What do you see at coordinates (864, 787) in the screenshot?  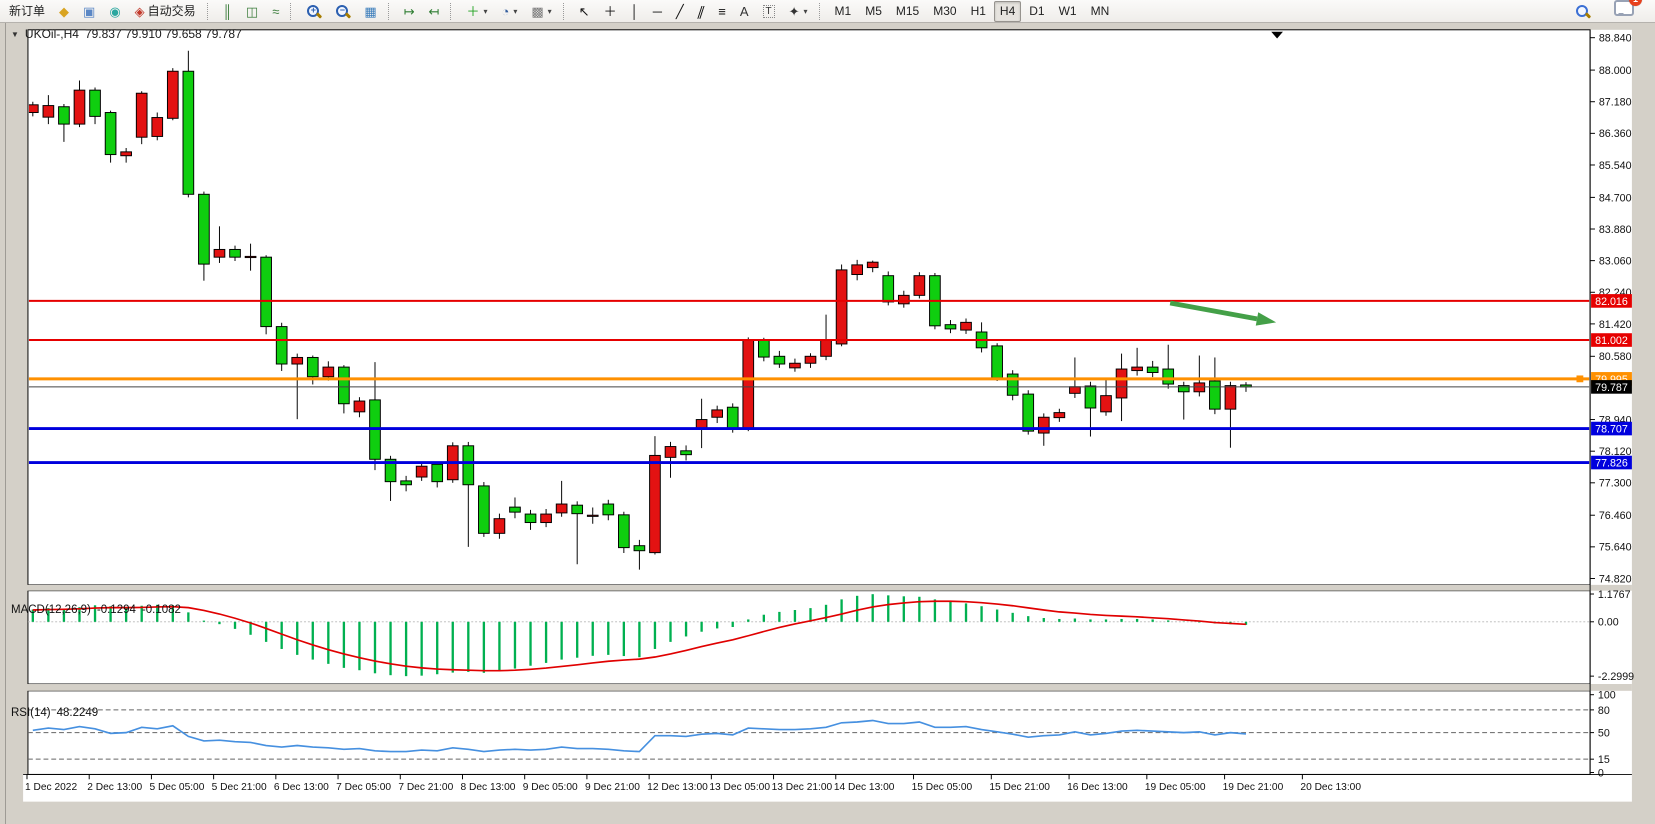 I see `time-tick-label: 14 Dec 13:00` at bounding box center [864, 787].